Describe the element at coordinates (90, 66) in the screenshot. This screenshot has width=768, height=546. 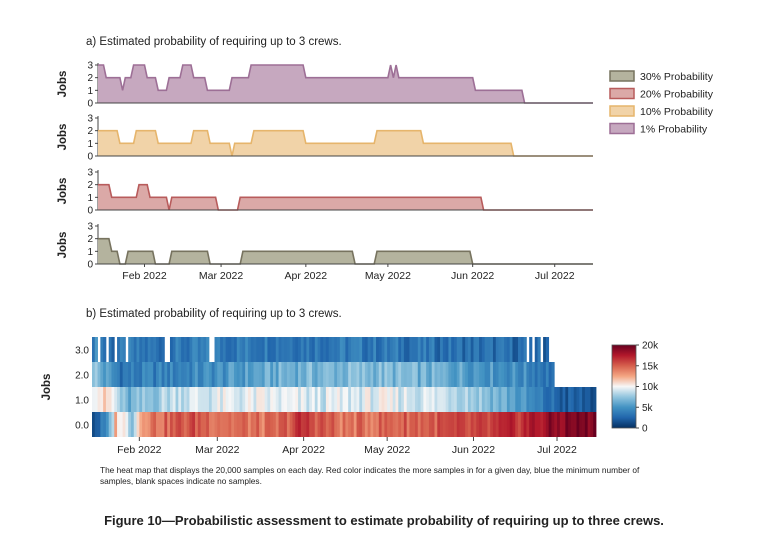
I see `y-tick-label: 3` at that location.